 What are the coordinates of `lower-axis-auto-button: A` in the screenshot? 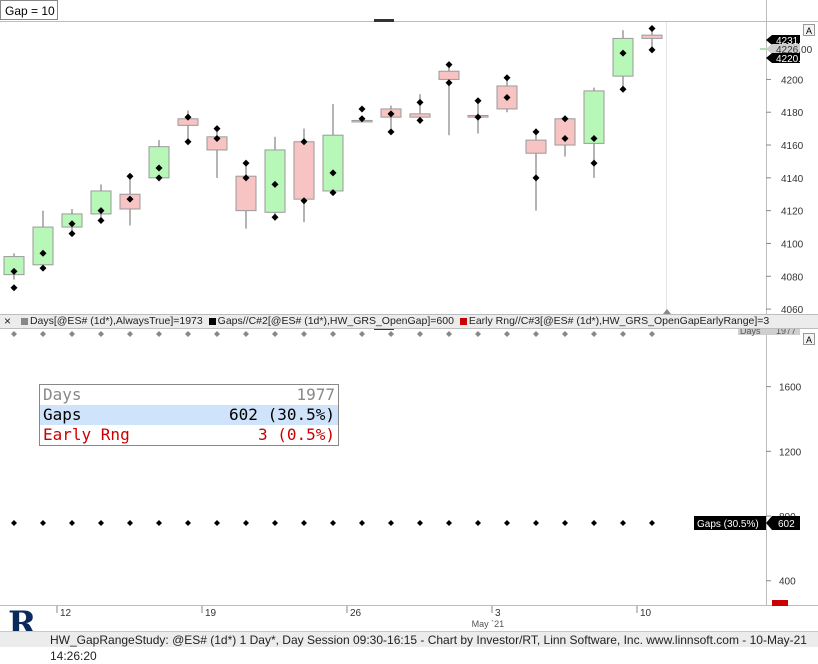 It's located at (809, 339).